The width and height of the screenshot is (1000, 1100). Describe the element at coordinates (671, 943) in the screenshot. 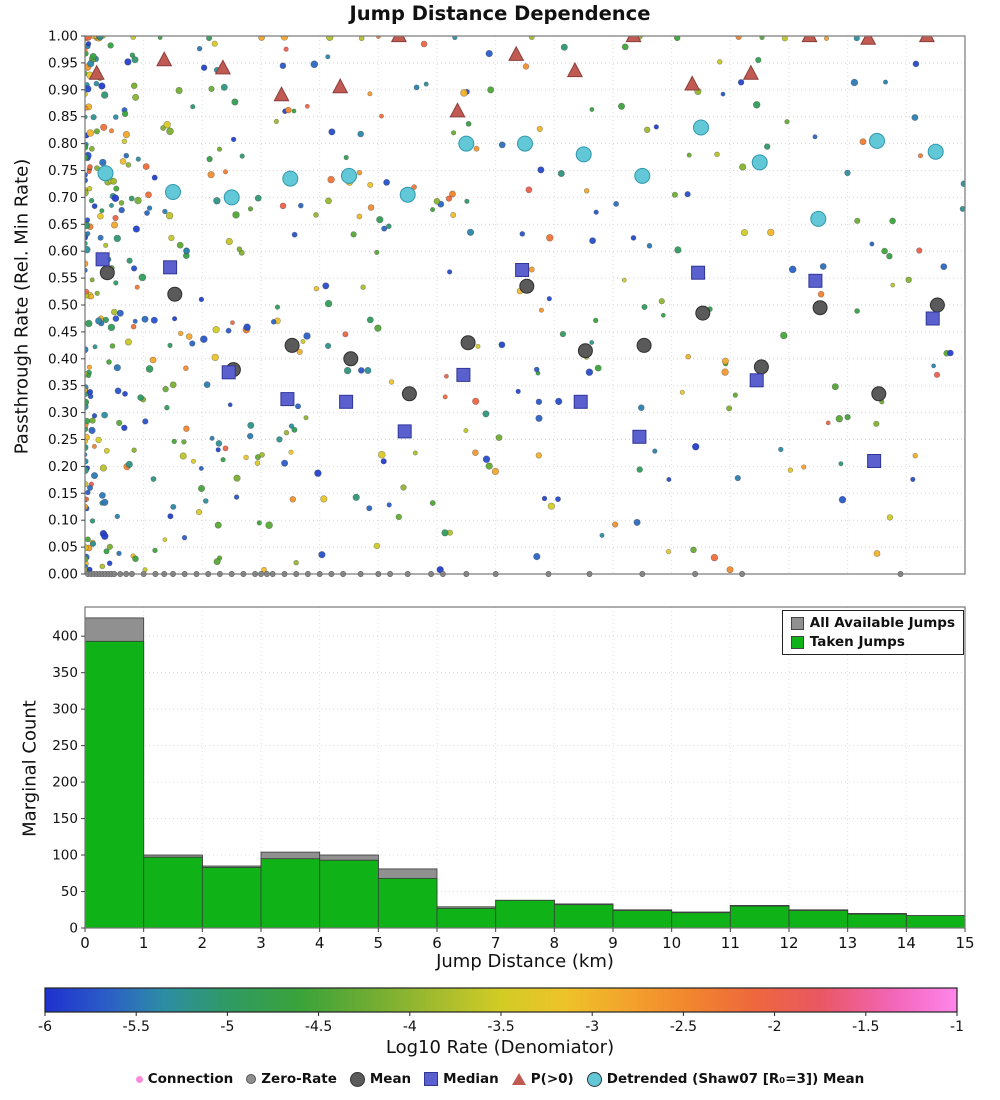

I see `x-tick-label: 10` at that location.